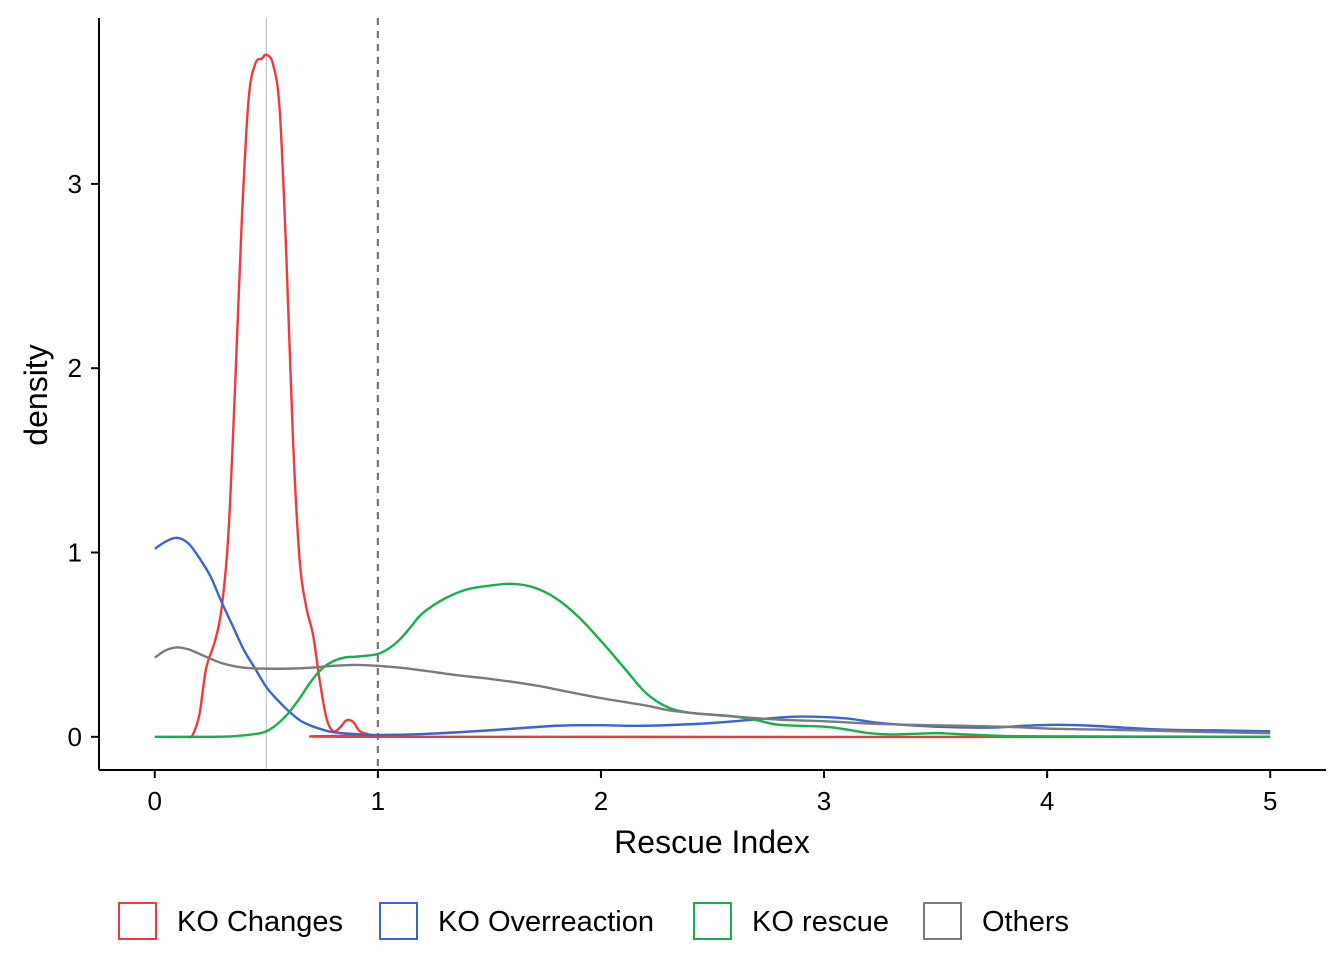  I want to click on series-line-ko-rescue, so click(712, 660).